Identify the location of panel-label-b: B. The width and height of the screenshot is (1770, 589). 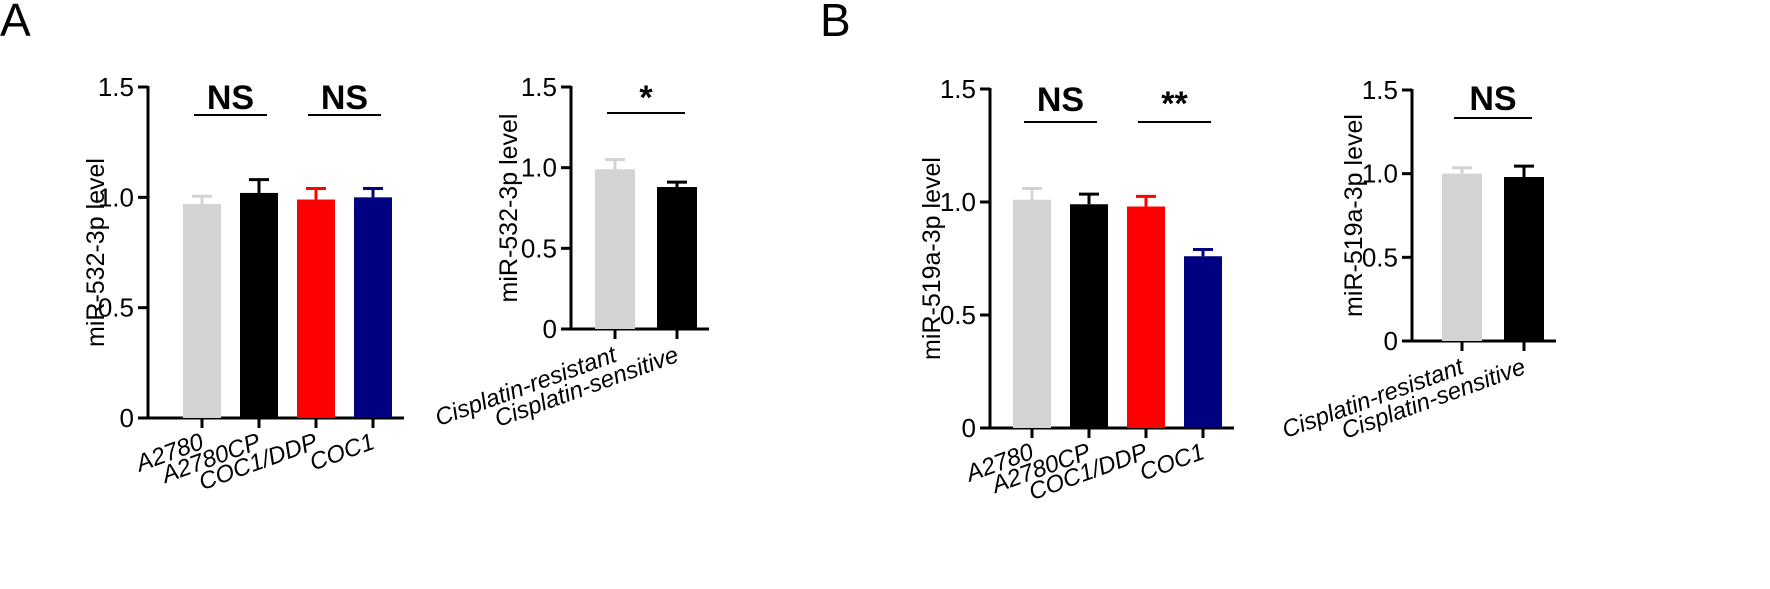
(835, 23).